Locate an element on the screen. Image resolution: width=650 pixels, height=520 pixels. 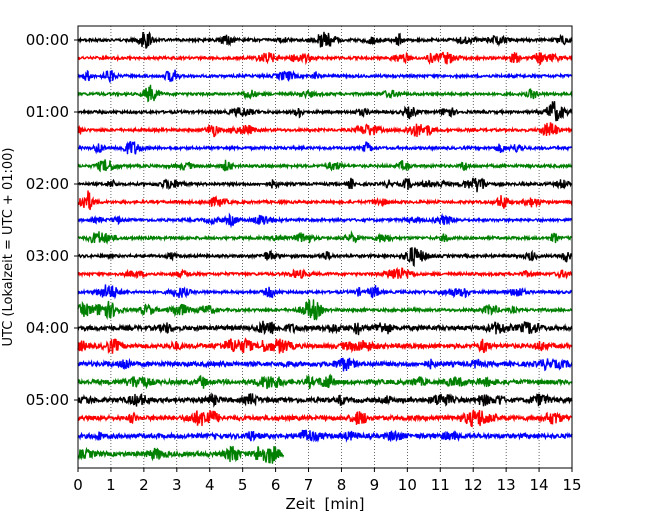
x-tick-label-14: 14 is located at coordinates (539, 485).